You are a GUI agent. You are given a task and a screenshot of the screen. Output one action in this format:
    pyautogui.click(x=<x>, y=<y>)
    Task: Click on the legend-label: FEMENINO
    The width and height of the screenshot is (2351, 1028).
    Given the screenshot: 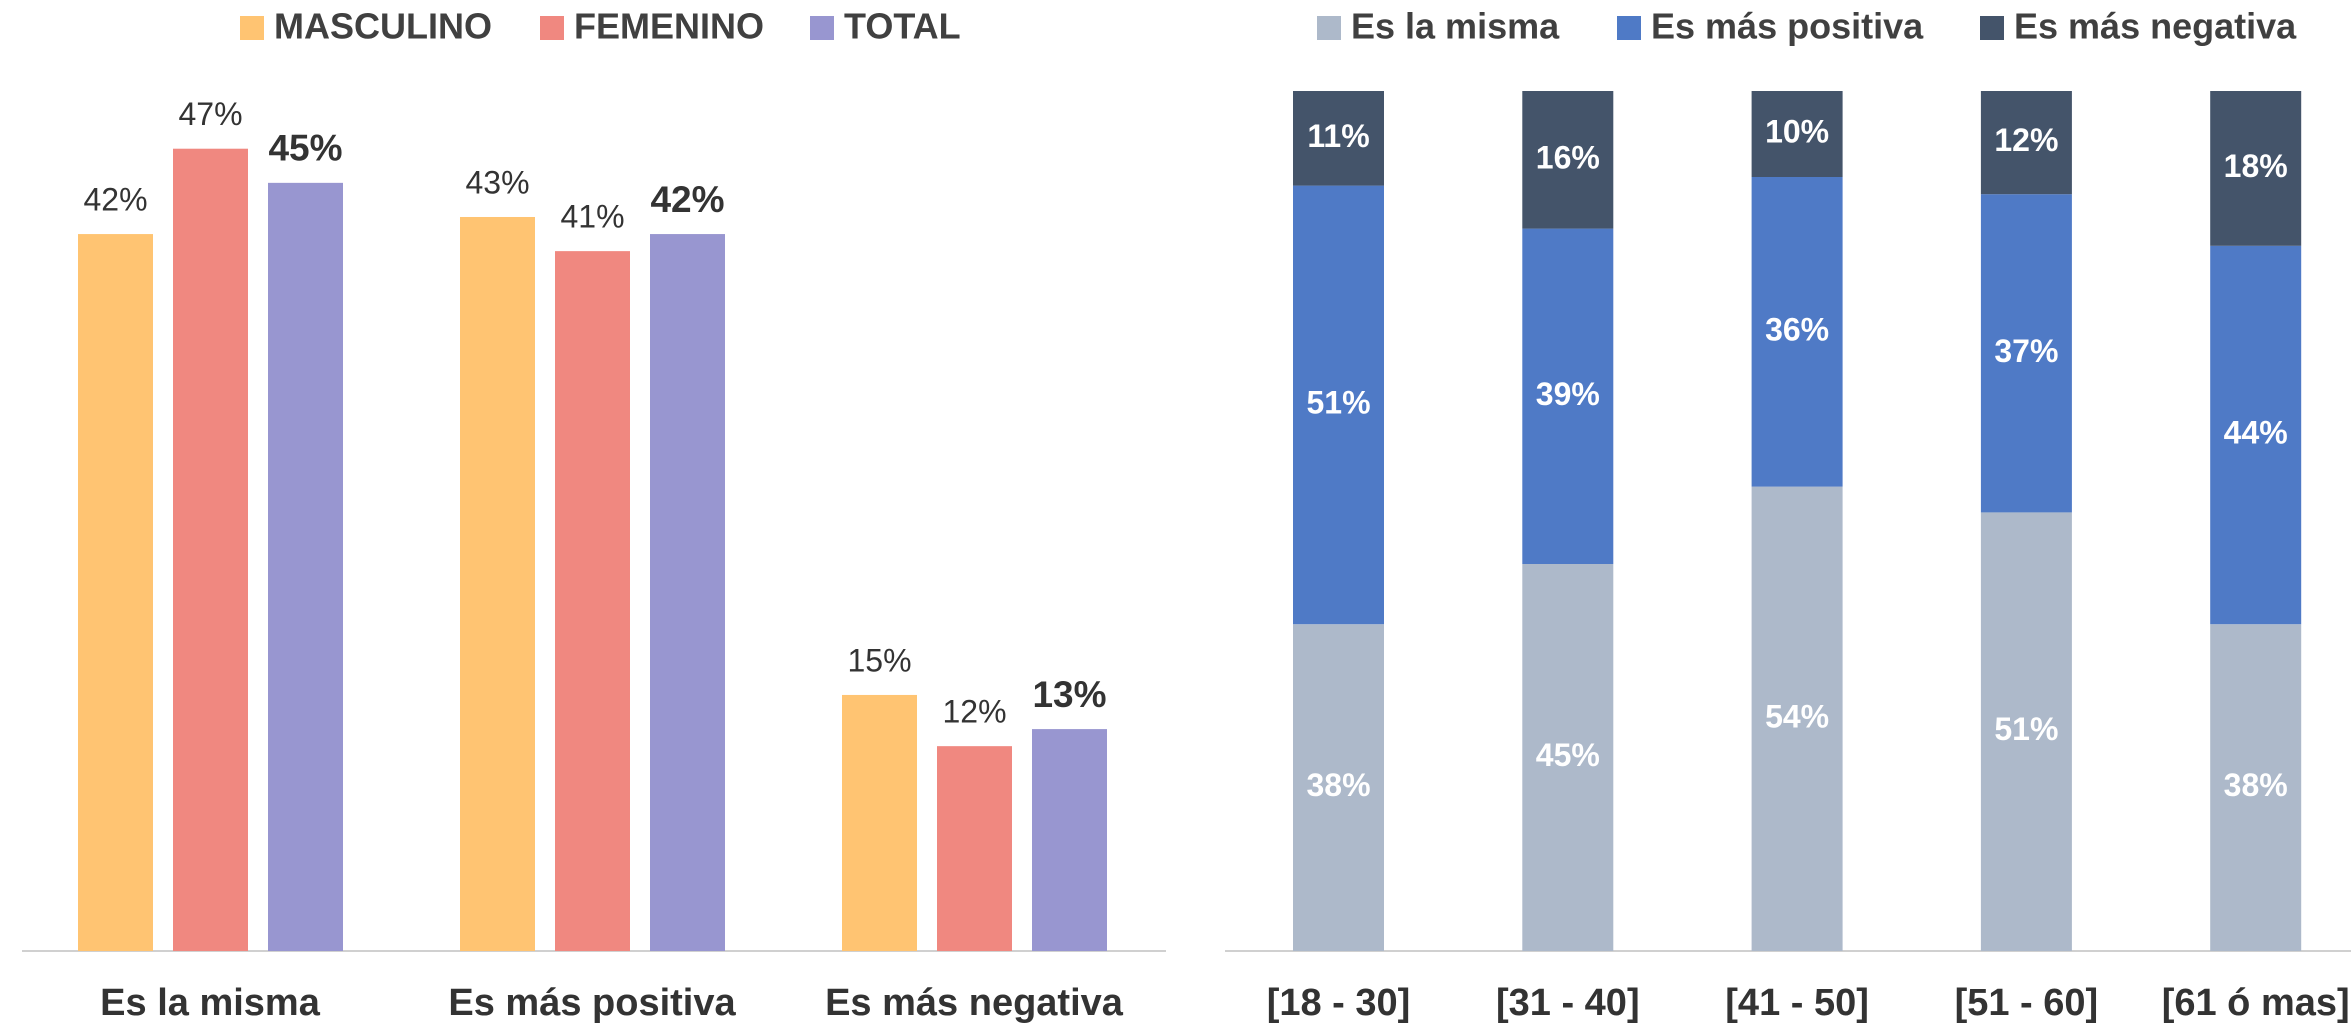 What is the action you would take?
    pyautogui.click(x=669, y=26)
    